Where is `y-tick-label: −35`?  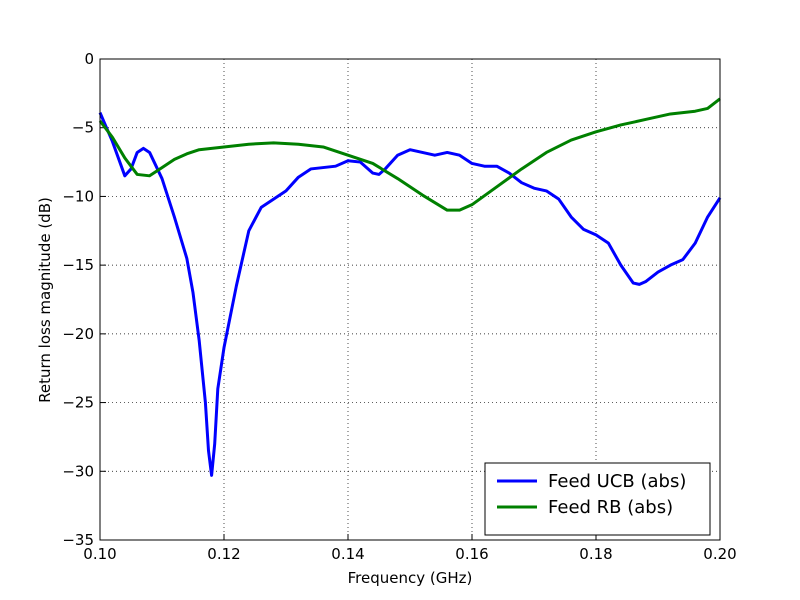
y-tick-label: −35 is located at coordinates (78, 540).